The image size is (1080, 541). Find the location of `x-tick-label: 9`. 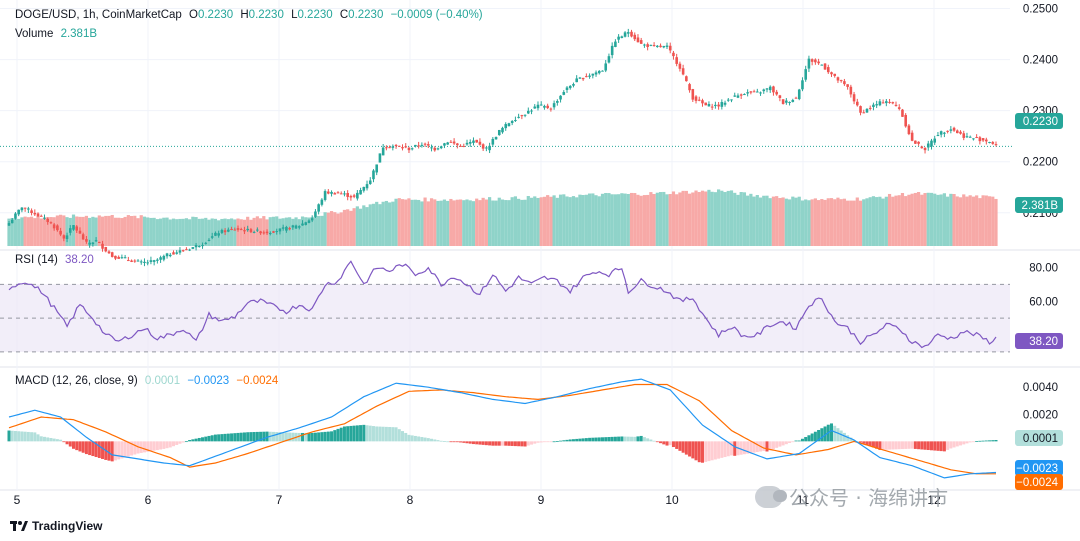

x-tick-label: 9 is located at coordinates (541, 500).